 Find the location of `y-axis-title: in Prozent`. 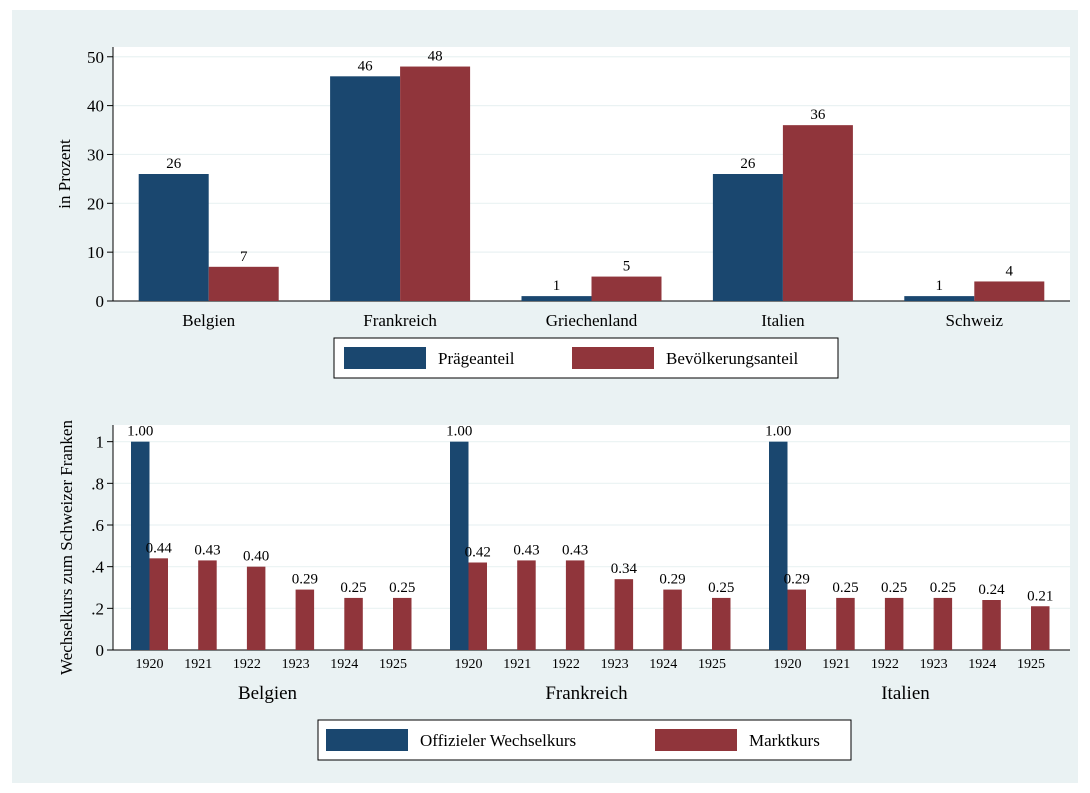

y-axis-title: in Prozent is located at coordinates (64, 174).